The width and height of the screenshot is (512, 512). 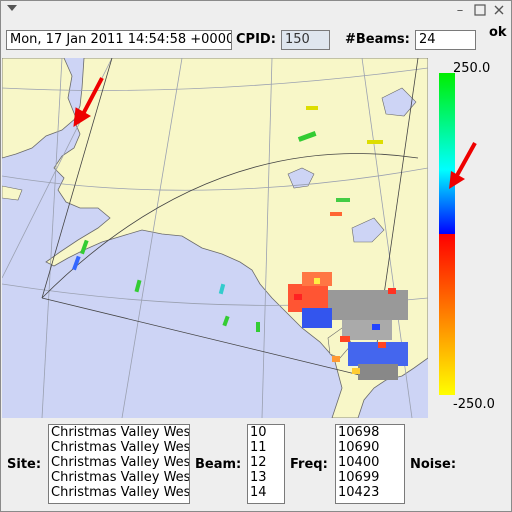 I want to click on noise-label: Noise:, so click(x=433, y=464).